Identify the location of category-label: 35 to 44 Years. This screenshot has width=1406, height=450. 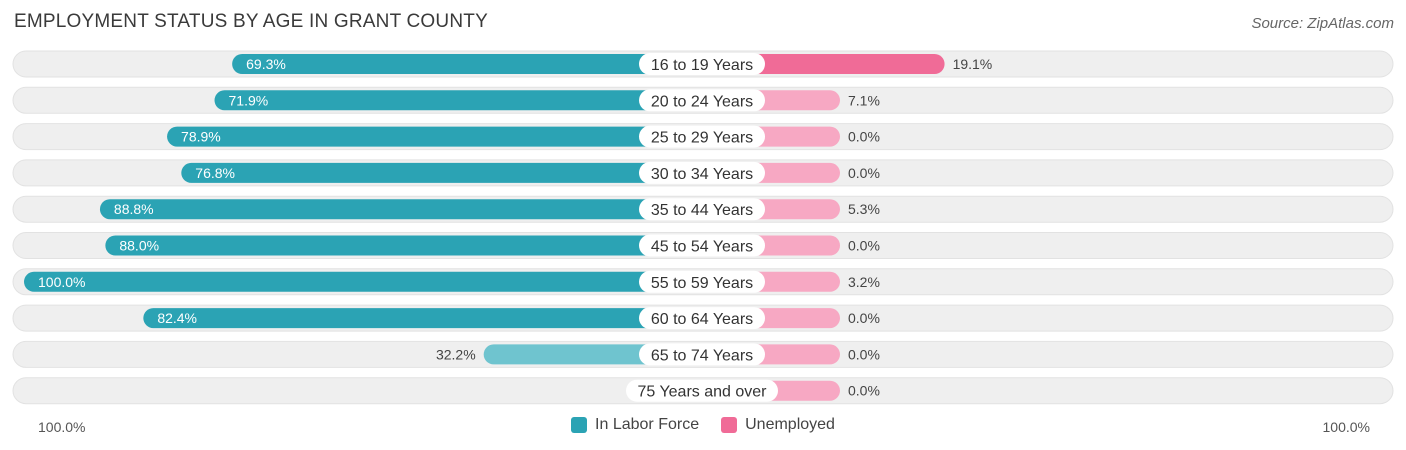
(702, 210).